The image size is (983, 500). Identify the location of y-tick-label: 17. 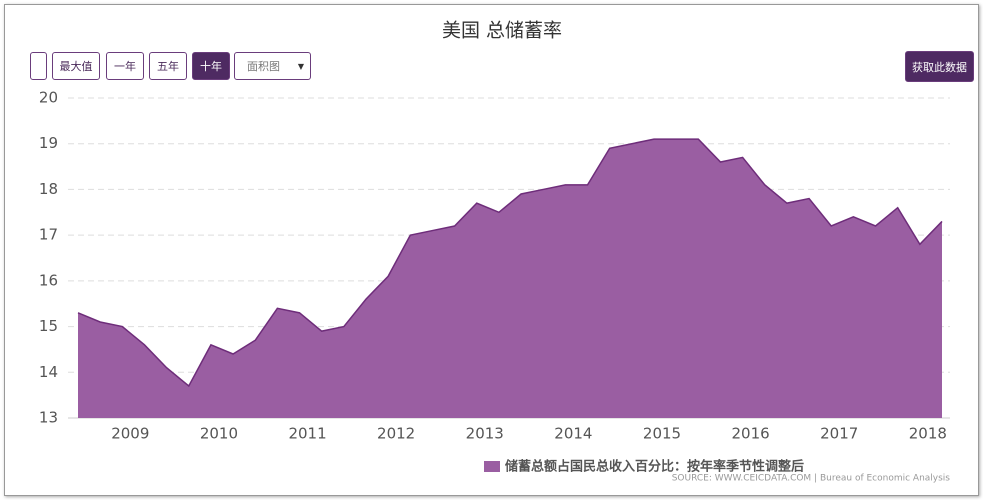
(48, 235).